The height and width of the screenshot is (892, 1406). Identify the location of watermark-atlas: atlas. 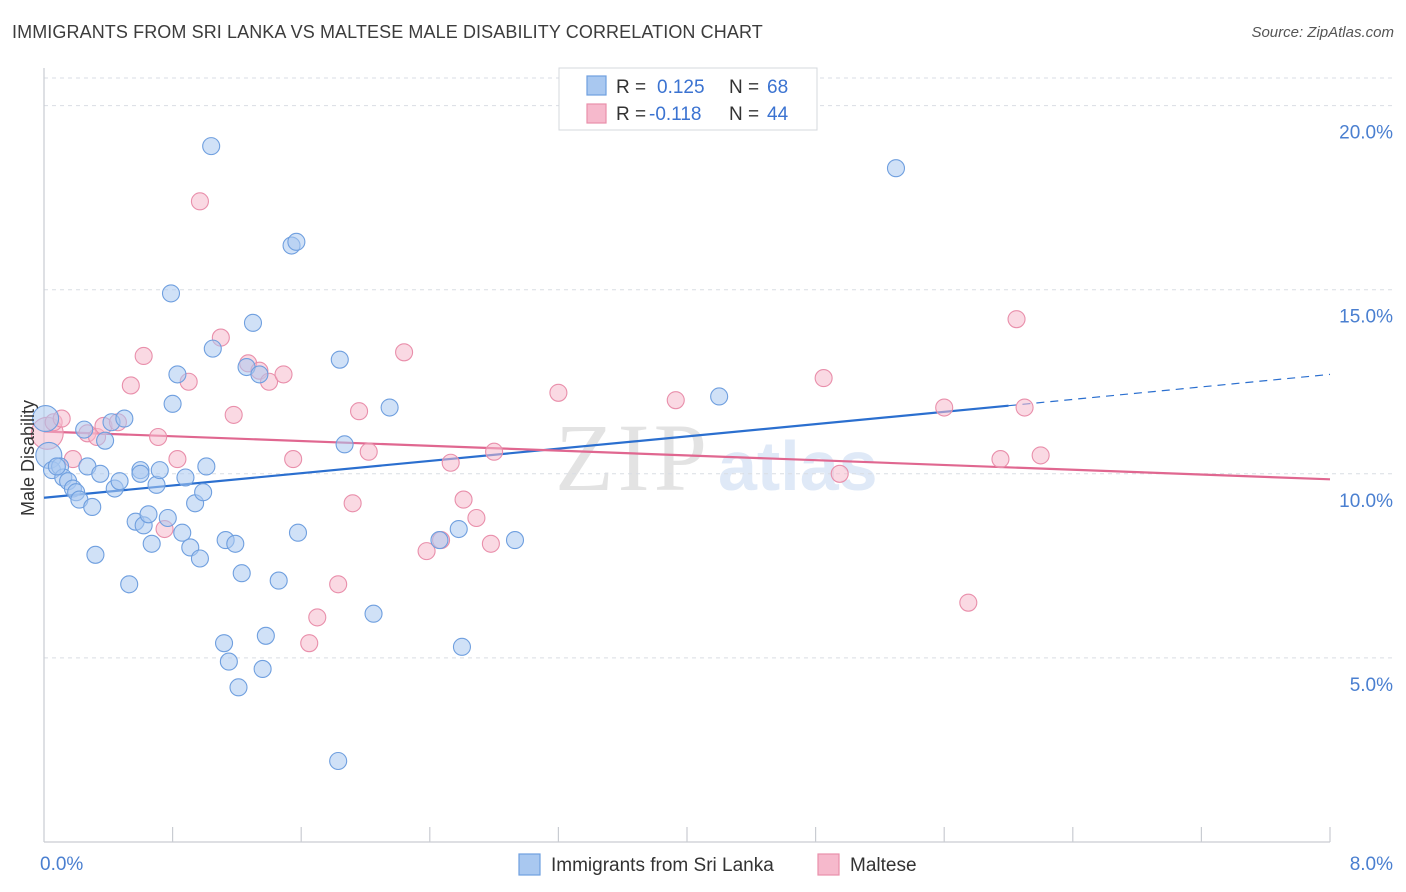
(798, 466).